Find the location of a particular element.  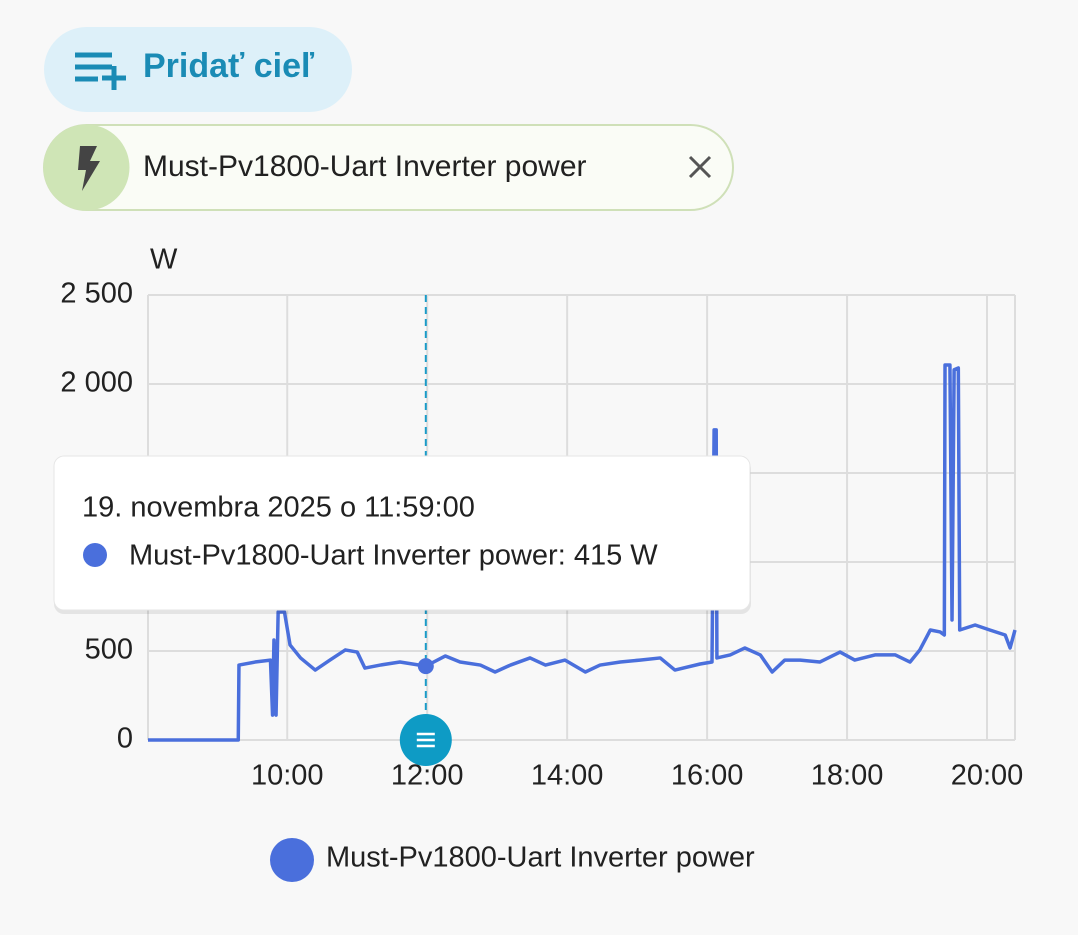

tooltip-bg is located at coordinates (402, 533).